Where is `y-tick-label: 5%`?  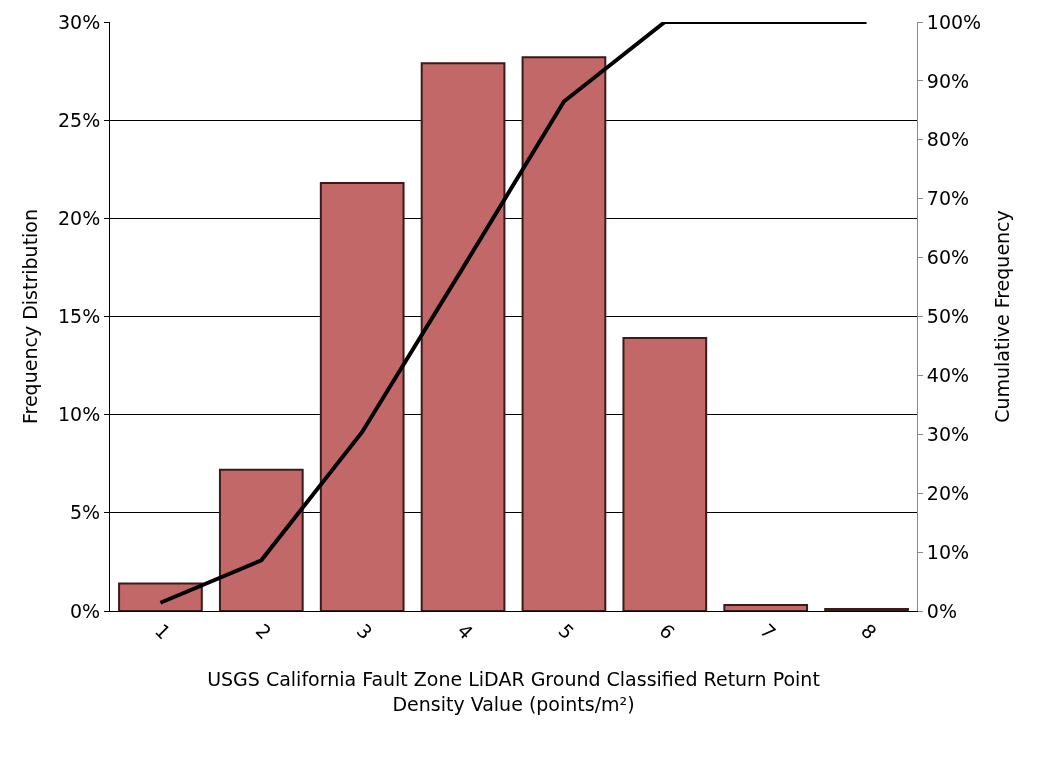
y-tick-label: 5% is located at coordinates (85, 512).